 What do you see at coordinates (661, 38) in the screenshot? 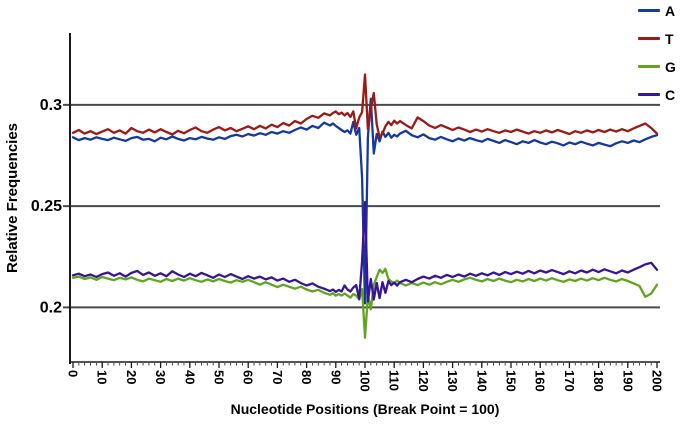
I see `legend-item-t: T` at bounding box center [661, 38].